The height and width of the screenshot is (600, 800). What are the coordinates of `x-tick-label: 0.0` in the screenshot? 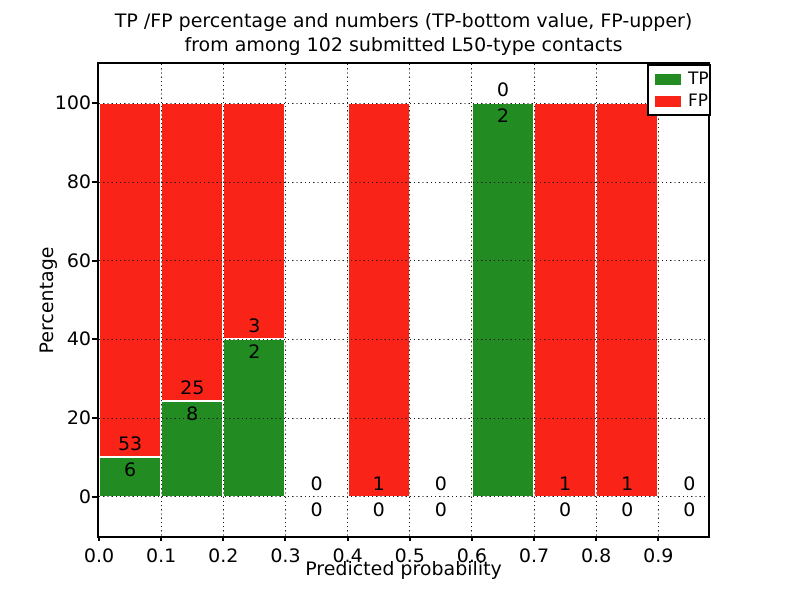 It's located at (99, 556).